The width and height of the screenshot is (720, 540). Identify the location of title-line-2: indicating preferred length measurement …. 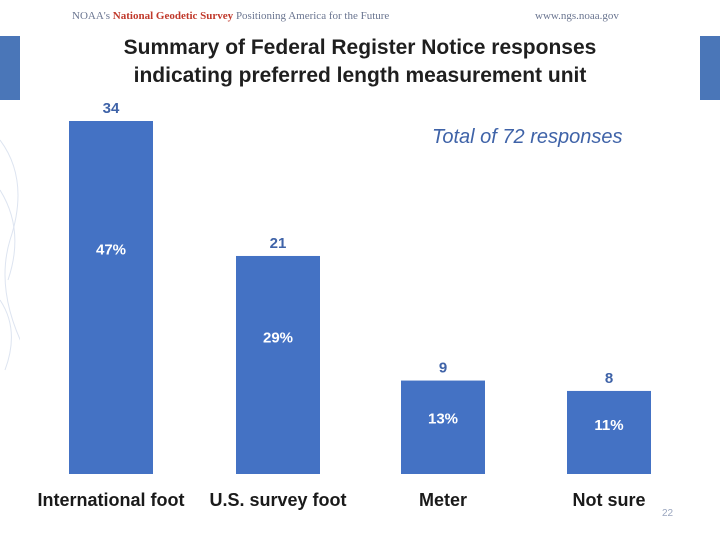
(360, 75).